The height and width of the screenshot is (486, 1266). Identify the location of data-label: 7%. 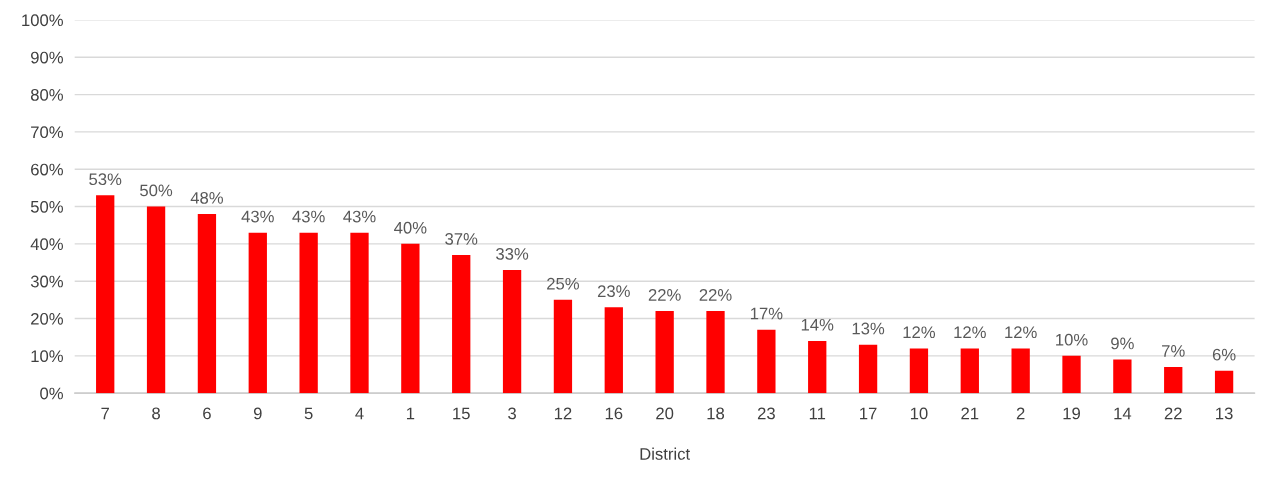
(1173, 351).